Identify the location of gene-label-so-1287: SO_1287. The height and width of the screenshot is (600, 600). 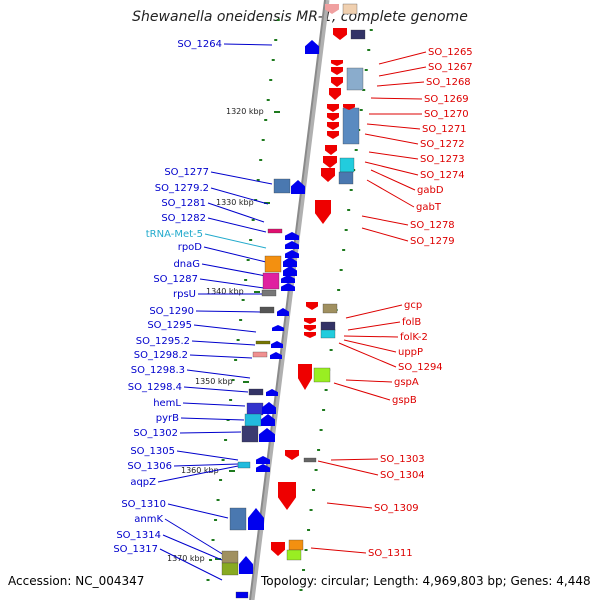
(175, 279).